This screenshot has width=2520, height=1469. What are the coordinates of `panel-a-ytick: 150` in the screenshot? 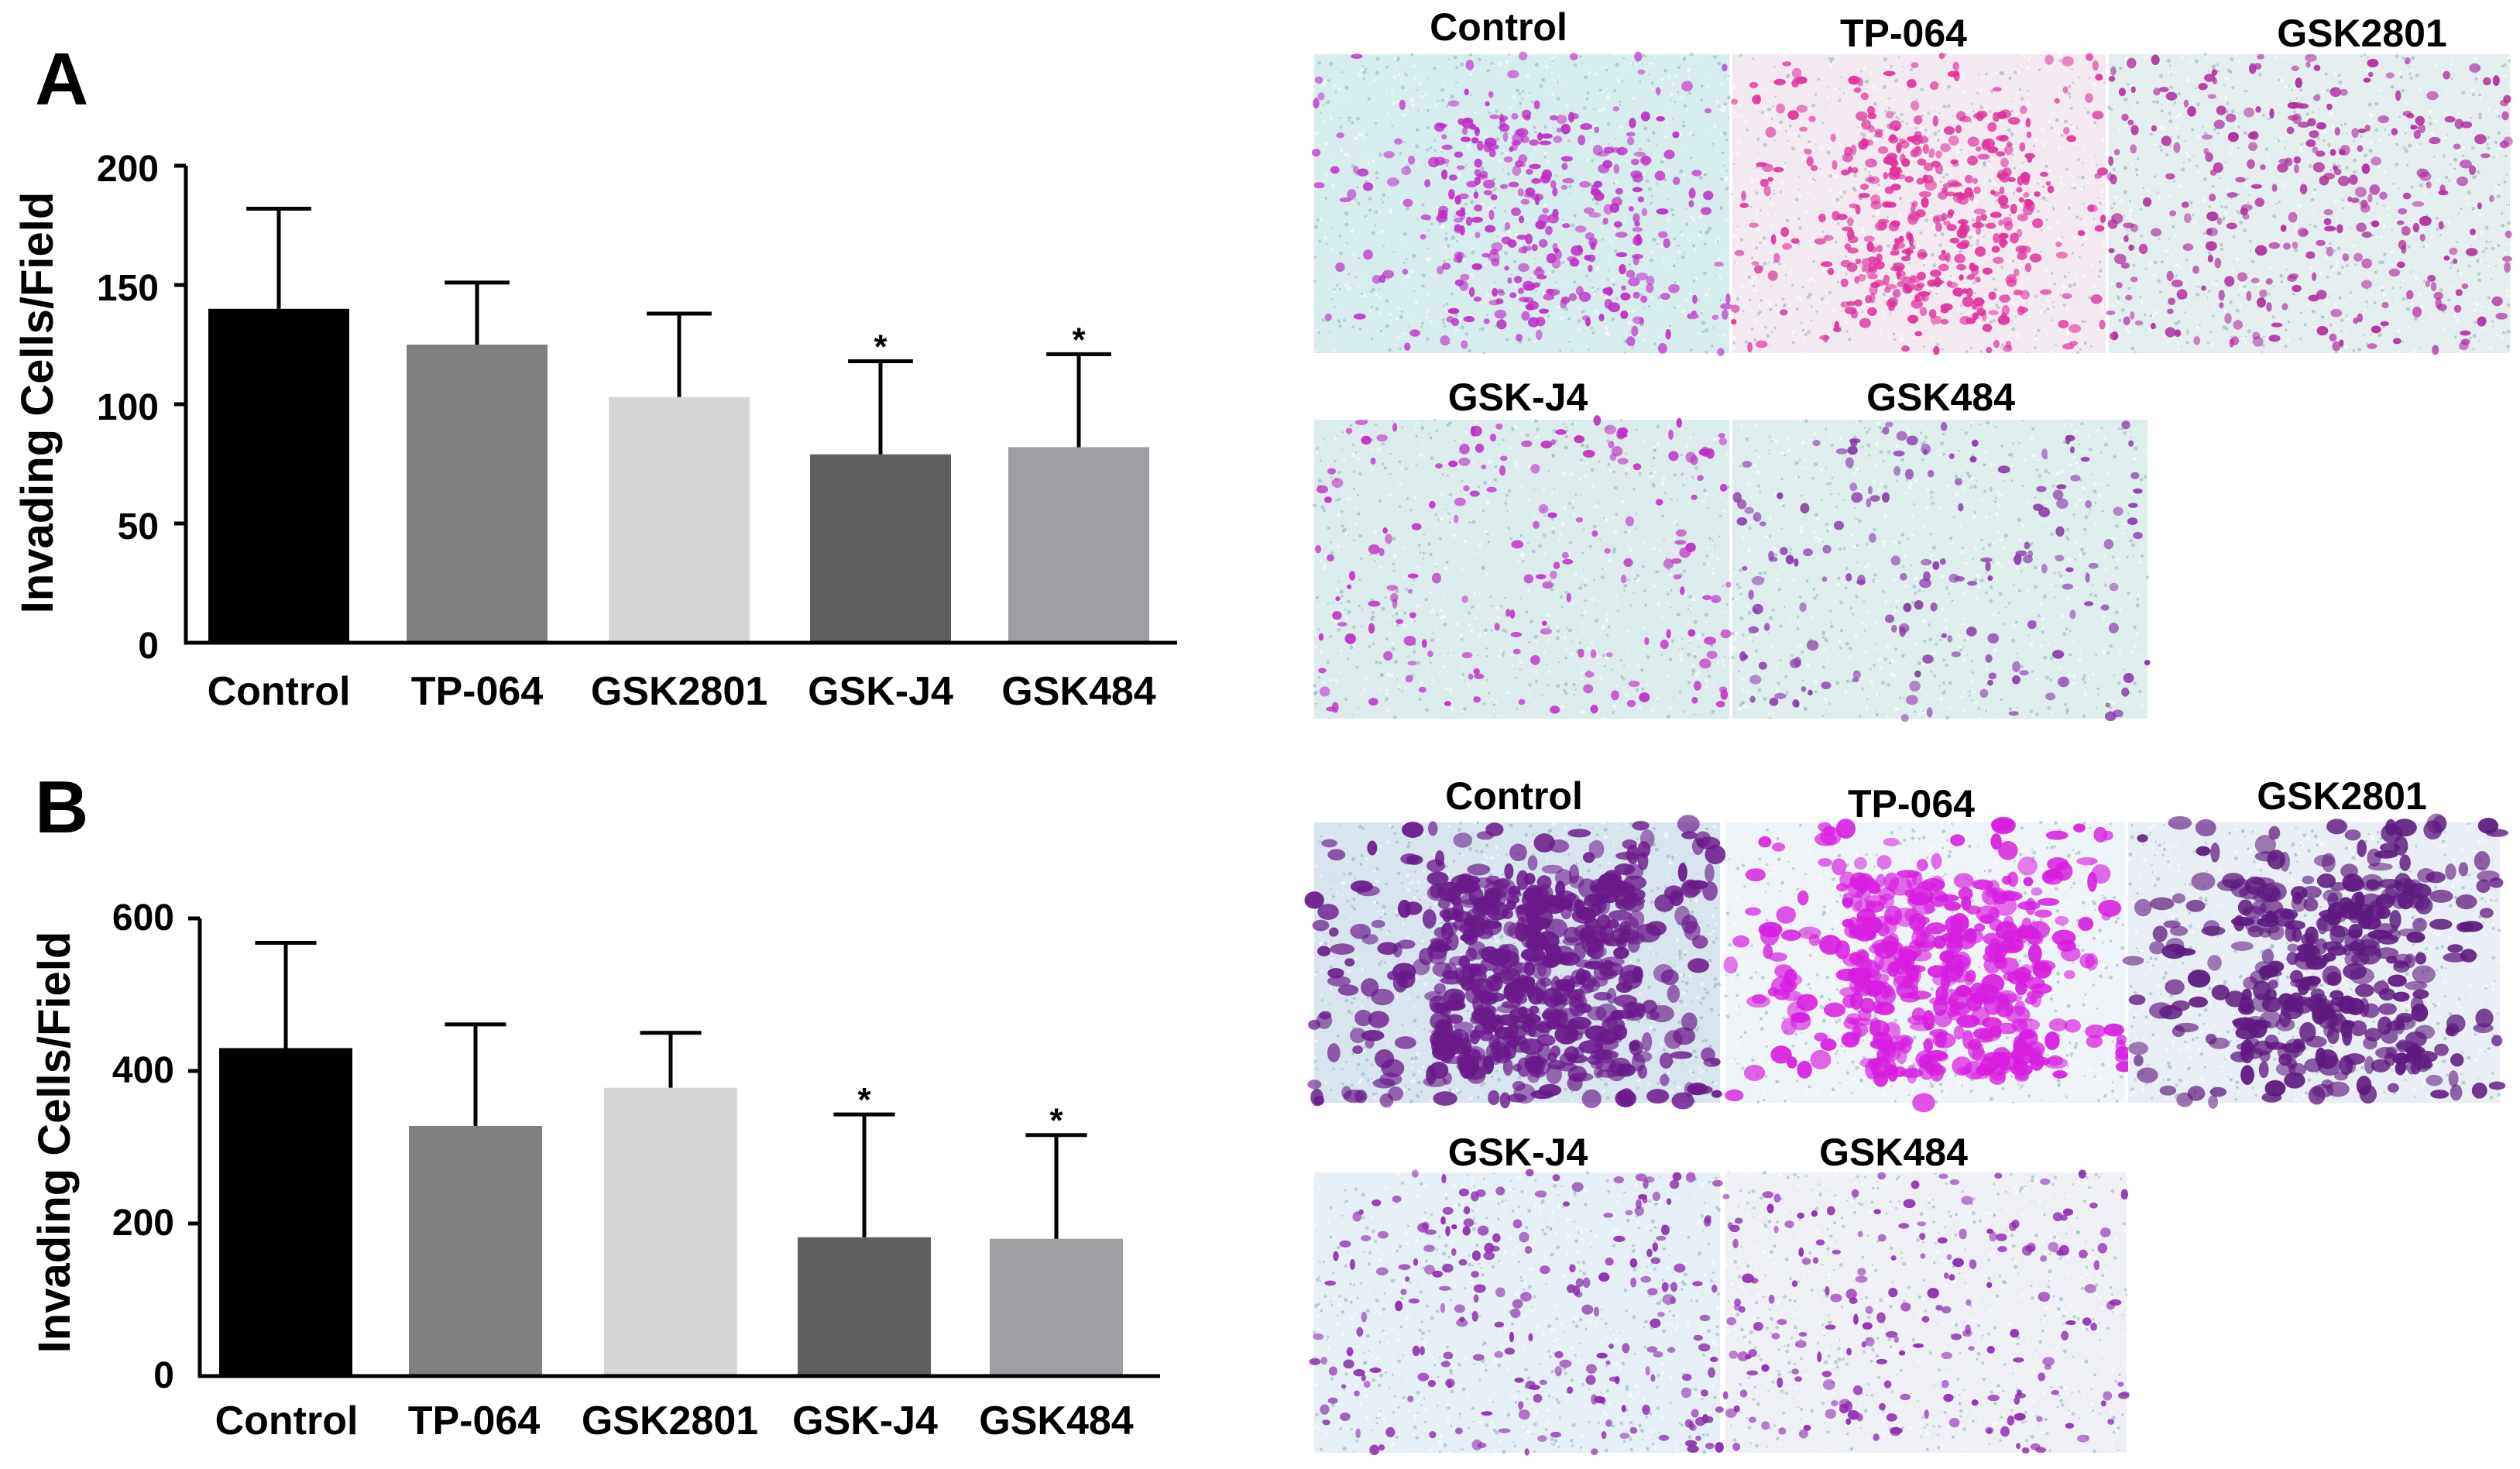 It's located at (128, 288).